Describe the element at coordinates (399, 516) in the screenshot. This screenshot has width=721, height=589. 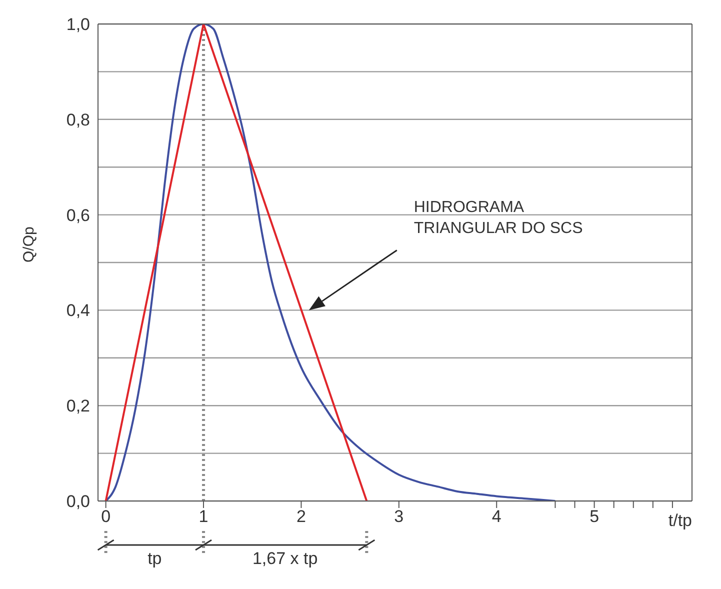
I see `x-tick-label: 3` at that location.